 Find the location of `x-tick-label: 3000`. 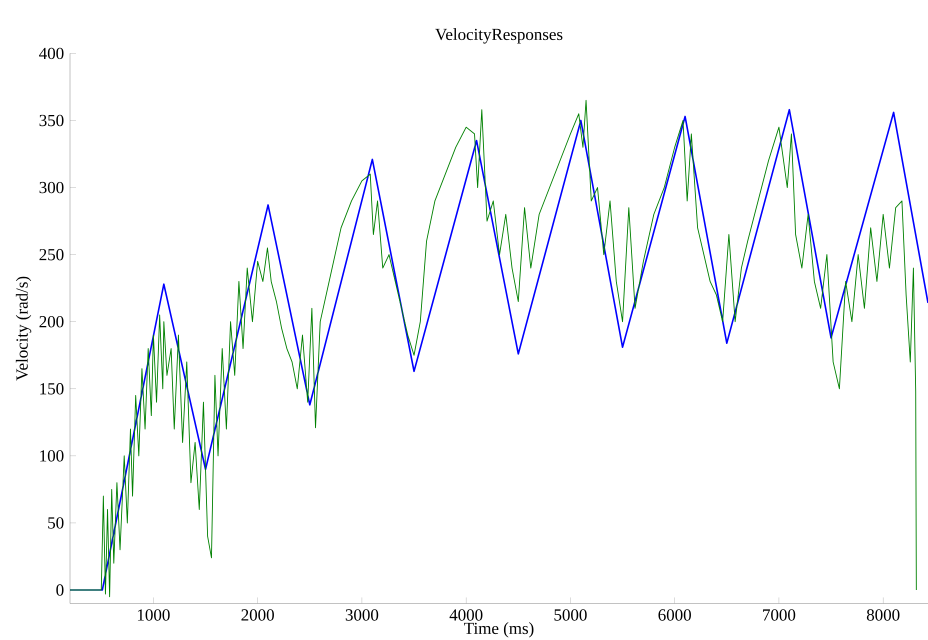

x-tick-label: 3000 is located at coordinates (362, 615).